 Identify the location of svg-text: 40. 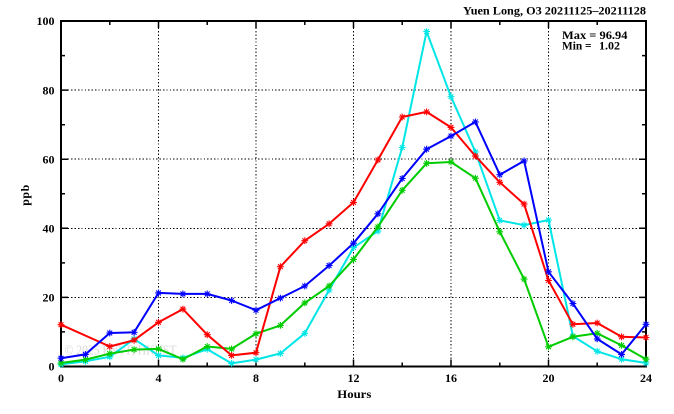
(49, 229).